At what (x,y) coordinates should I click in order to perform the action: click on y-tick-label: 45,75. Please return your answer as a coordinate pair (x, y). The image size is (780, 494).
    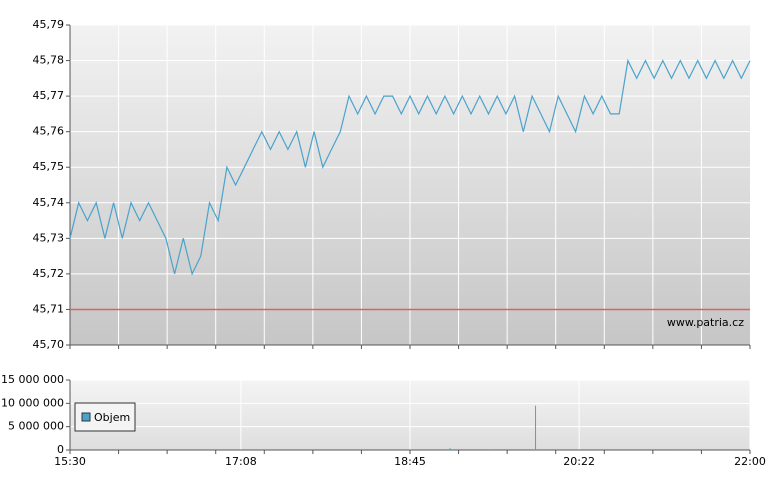
    Looking at the image, I should click on (49, 166).